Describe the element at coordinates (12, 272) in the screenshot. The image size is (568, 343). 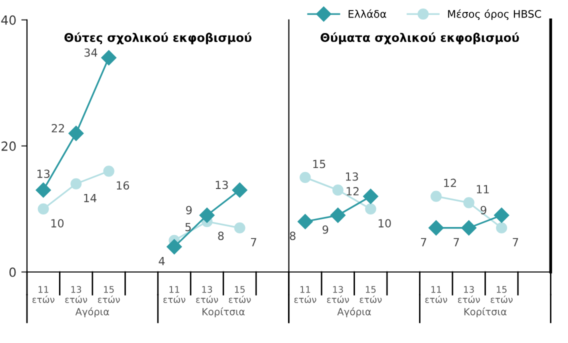
I see `y-tick-label: 0` at that location.